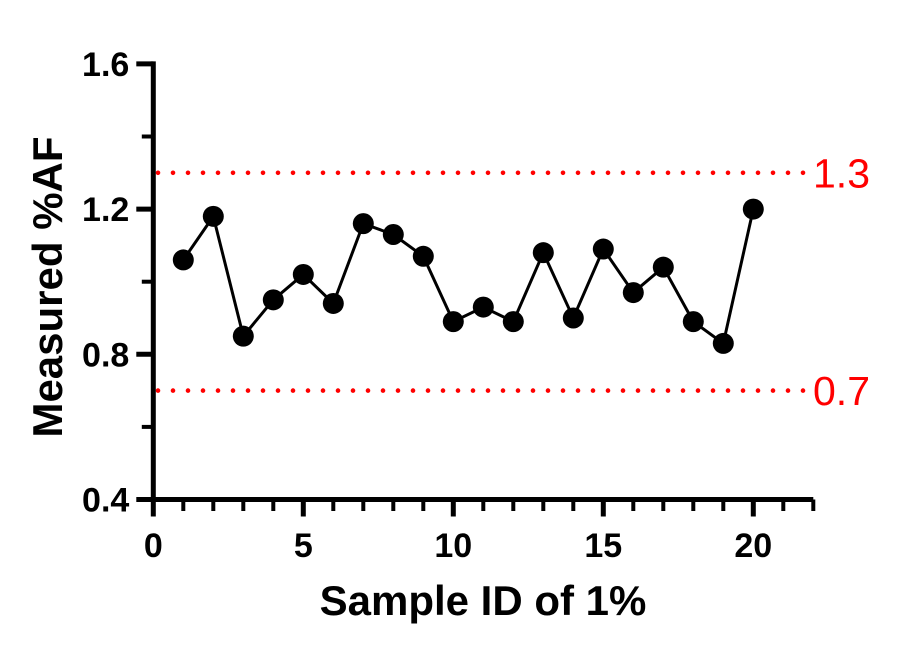 This screenshot has height=651, width=915. I want to click on y-tick-label: 1.6, so click(105, 65).